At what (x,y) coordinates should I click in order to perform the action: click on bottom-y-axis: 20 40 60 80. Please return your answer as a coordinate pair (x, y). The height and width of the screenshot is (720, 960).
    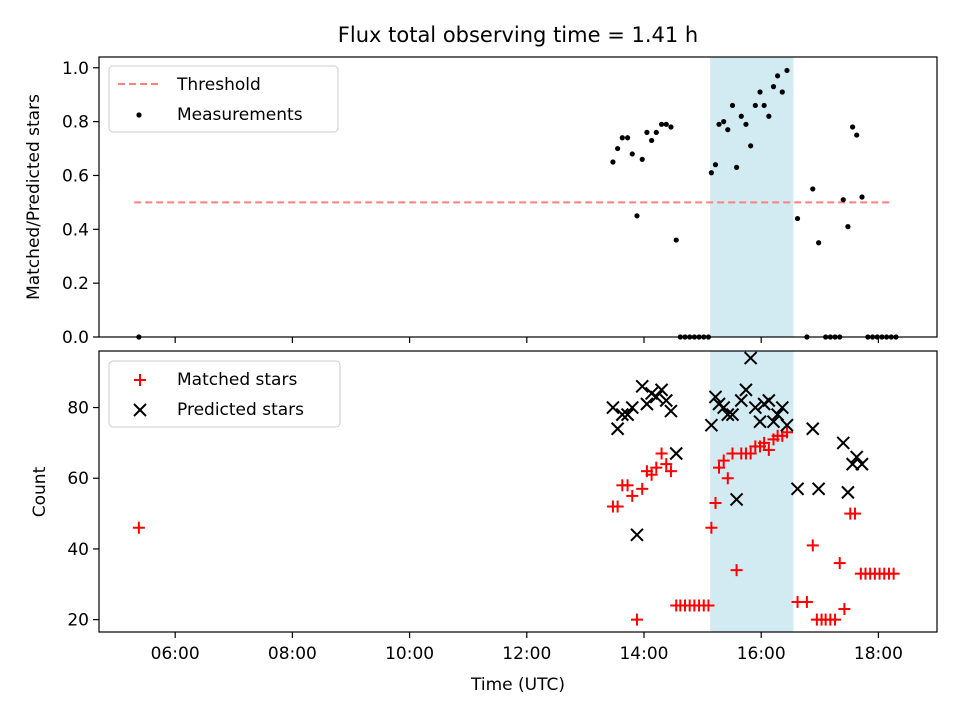
    Looking at the image, I should click on (83, 515).